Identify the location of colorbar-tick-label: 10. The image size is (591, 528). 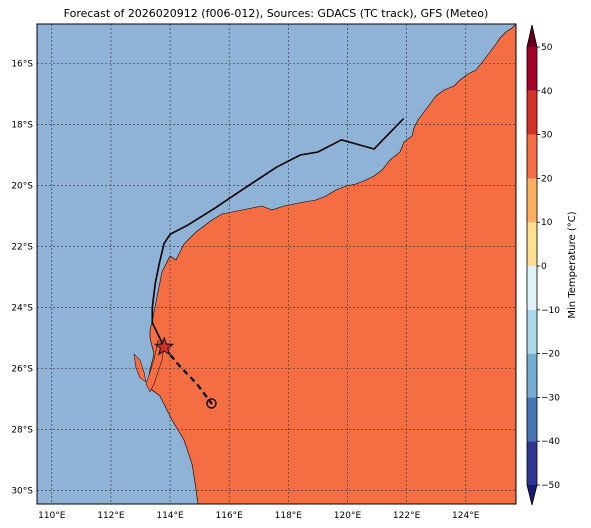
(547, 223).